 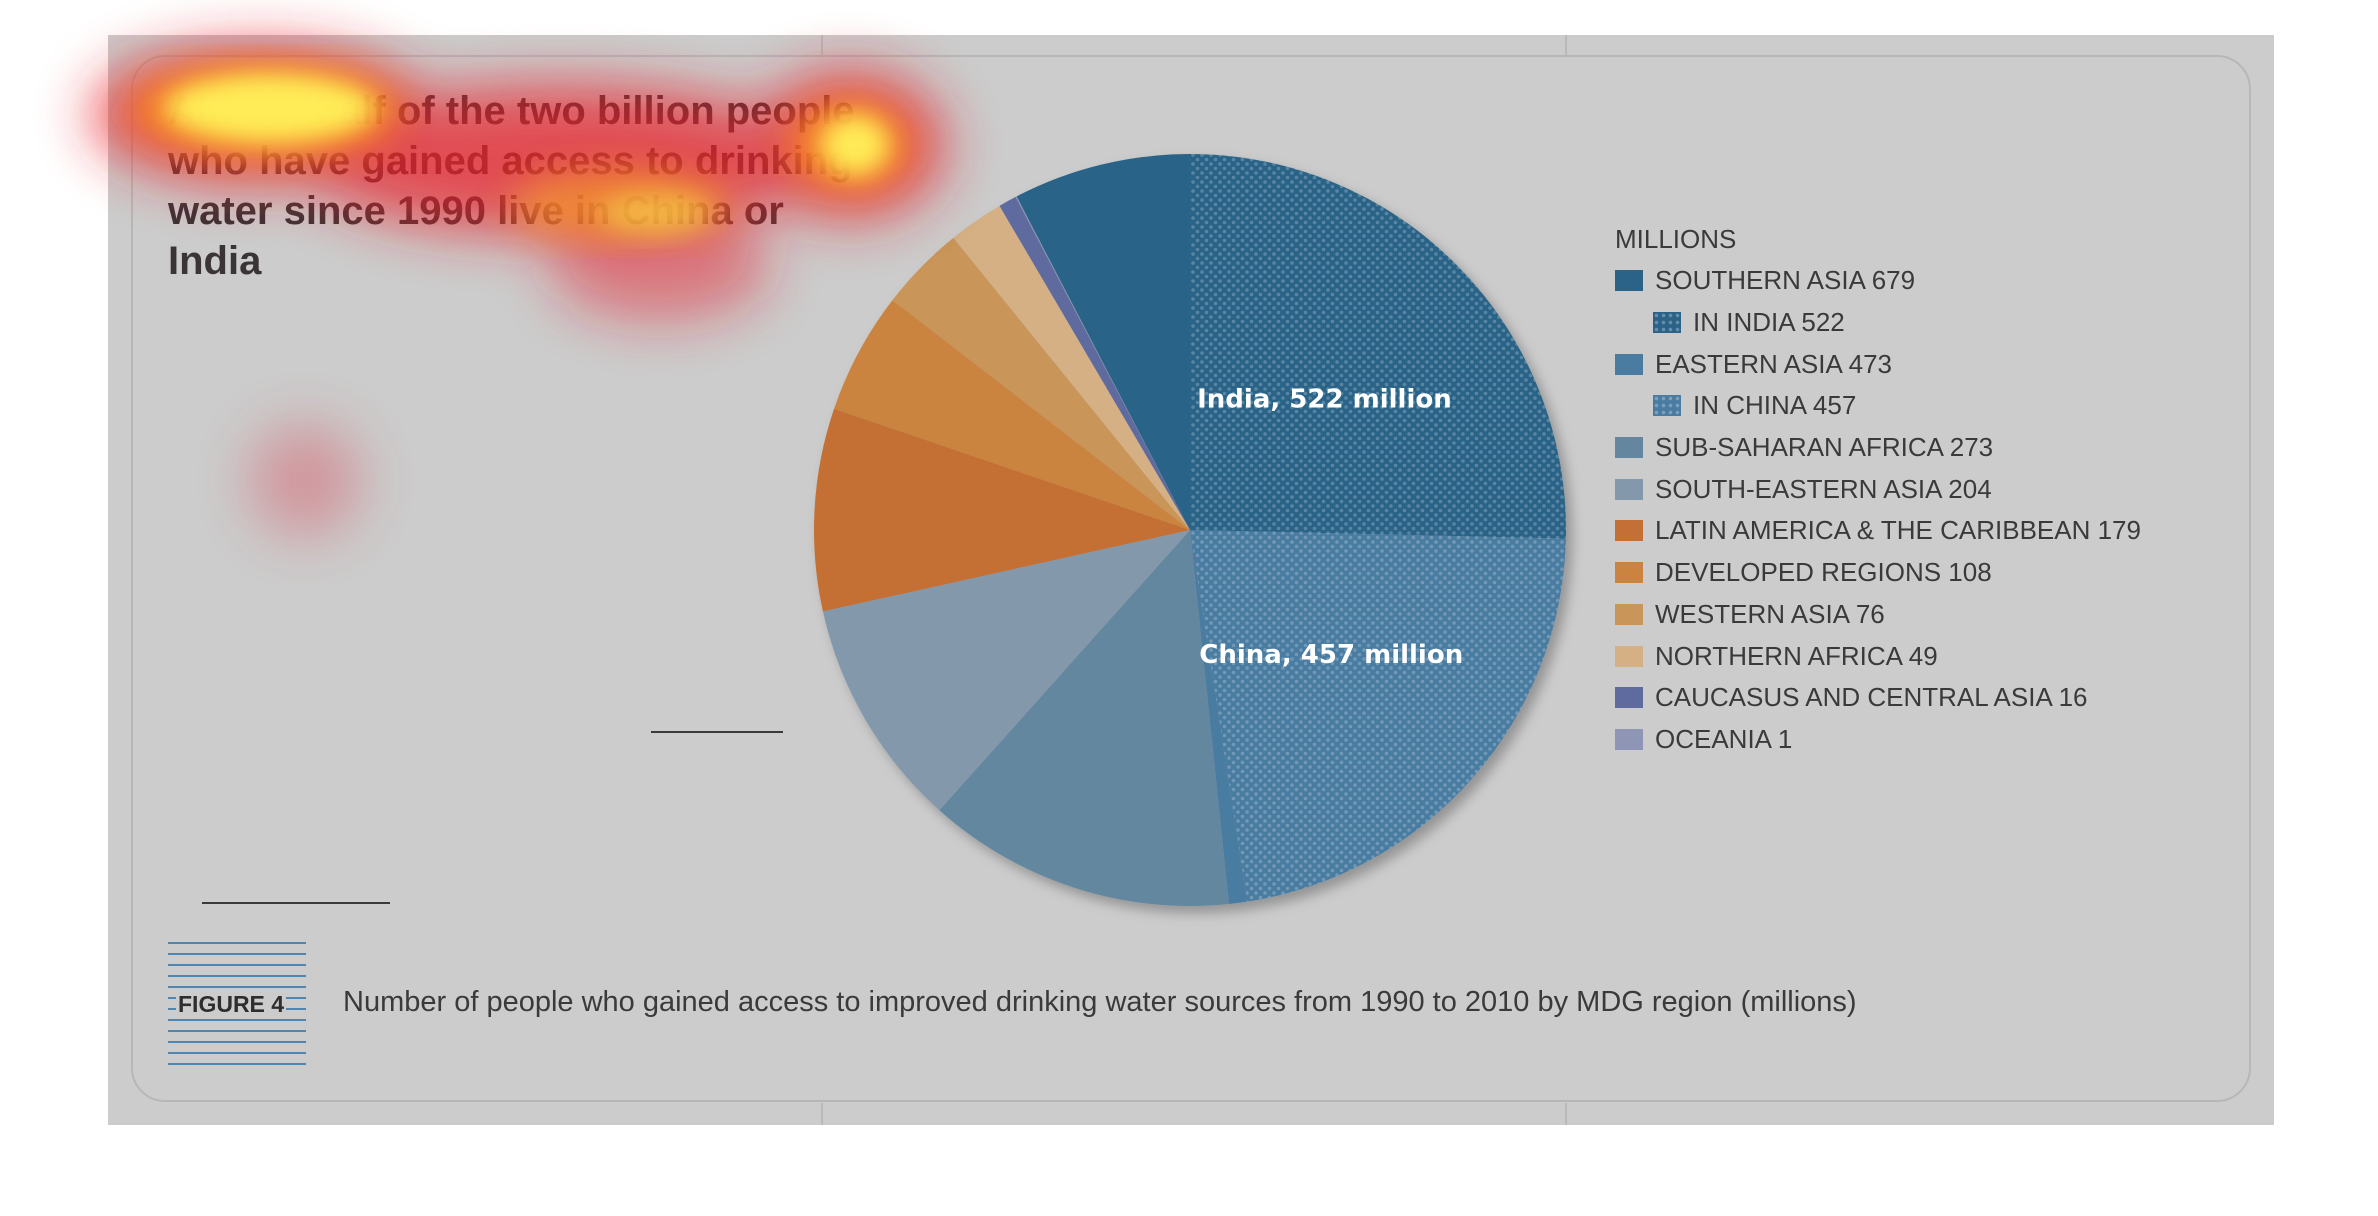 What do you see at coordinates (1824, 447) in the screenshot?
I see `legend-label: SUB-SAHARAN AFRICA 273` at bounding box center [1824, 447].